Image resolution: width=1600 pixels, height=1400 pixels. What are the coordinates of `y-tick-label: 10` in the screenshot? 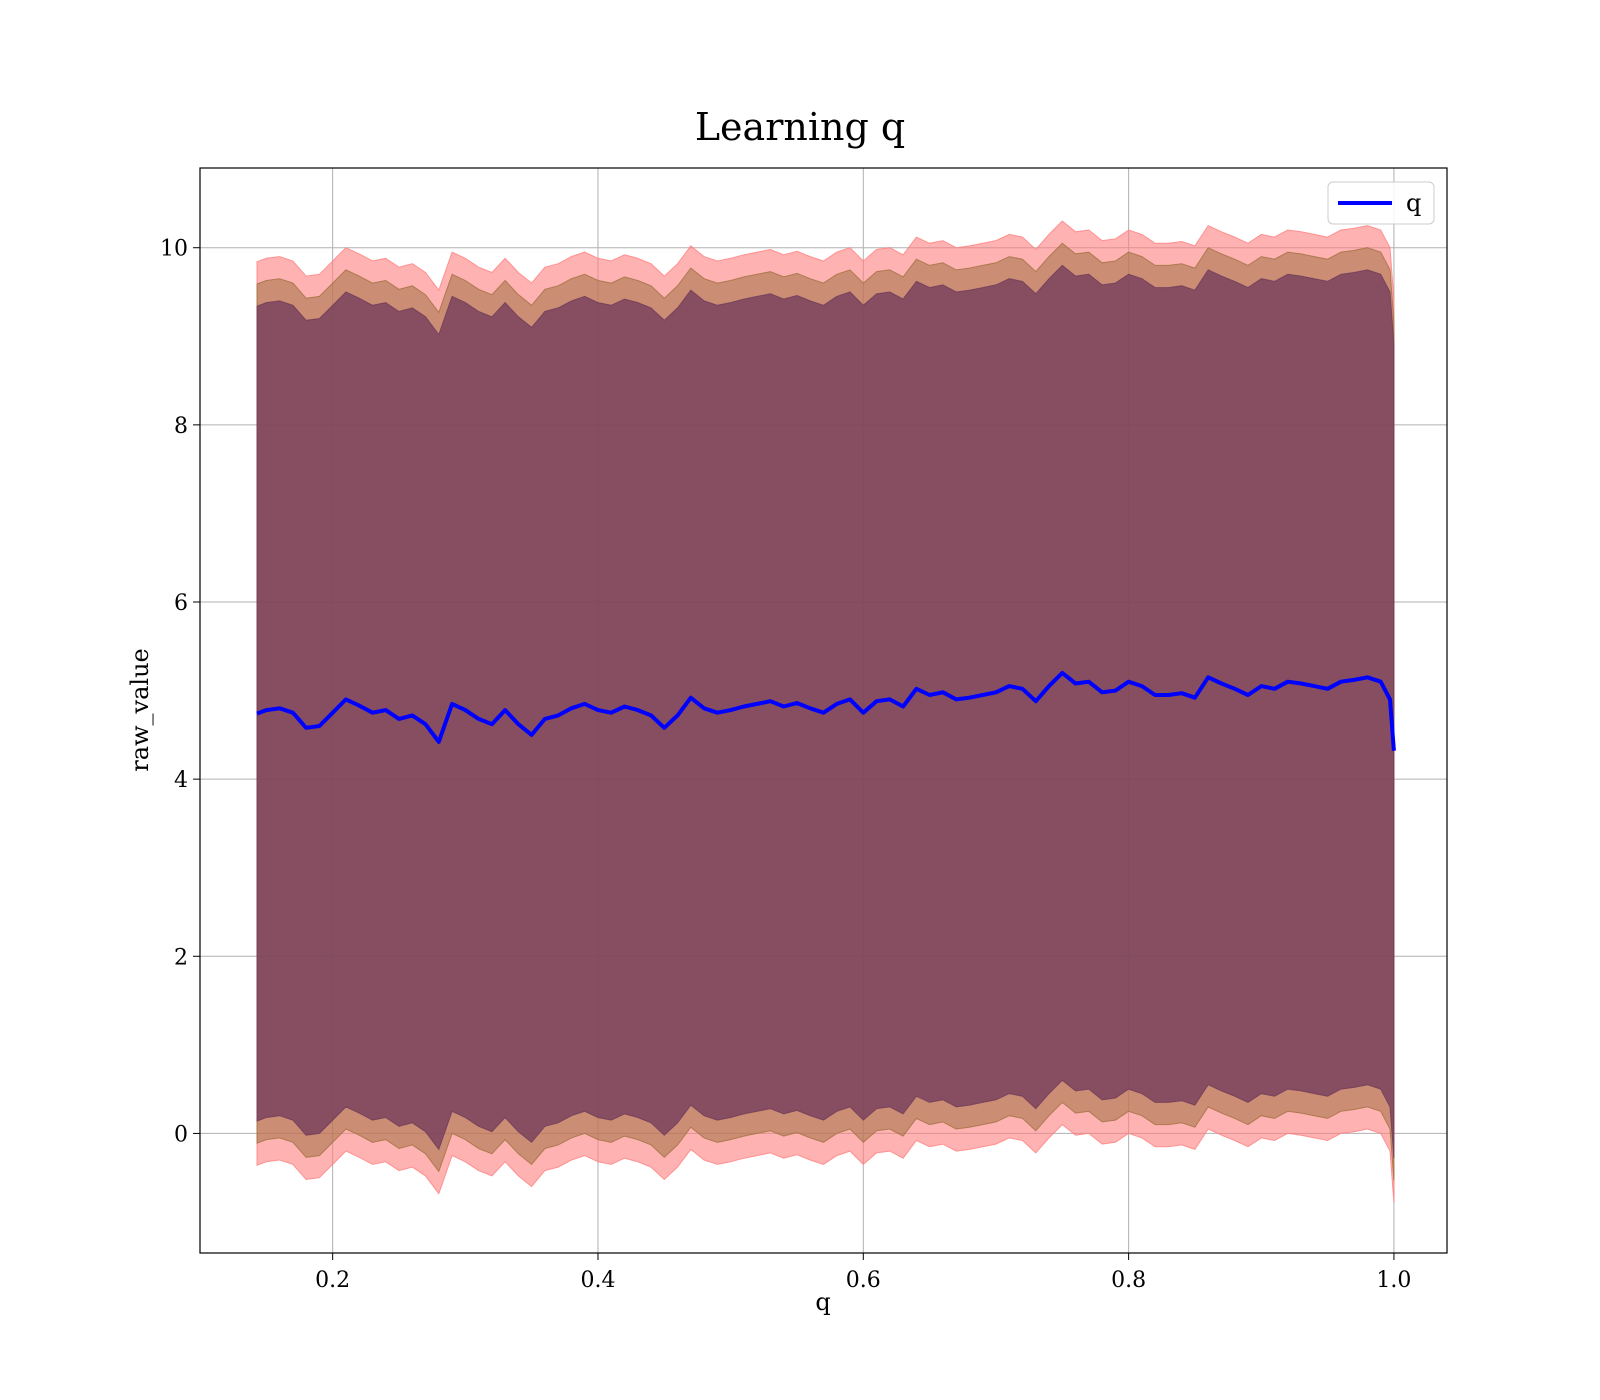 It's located at (174, 249).